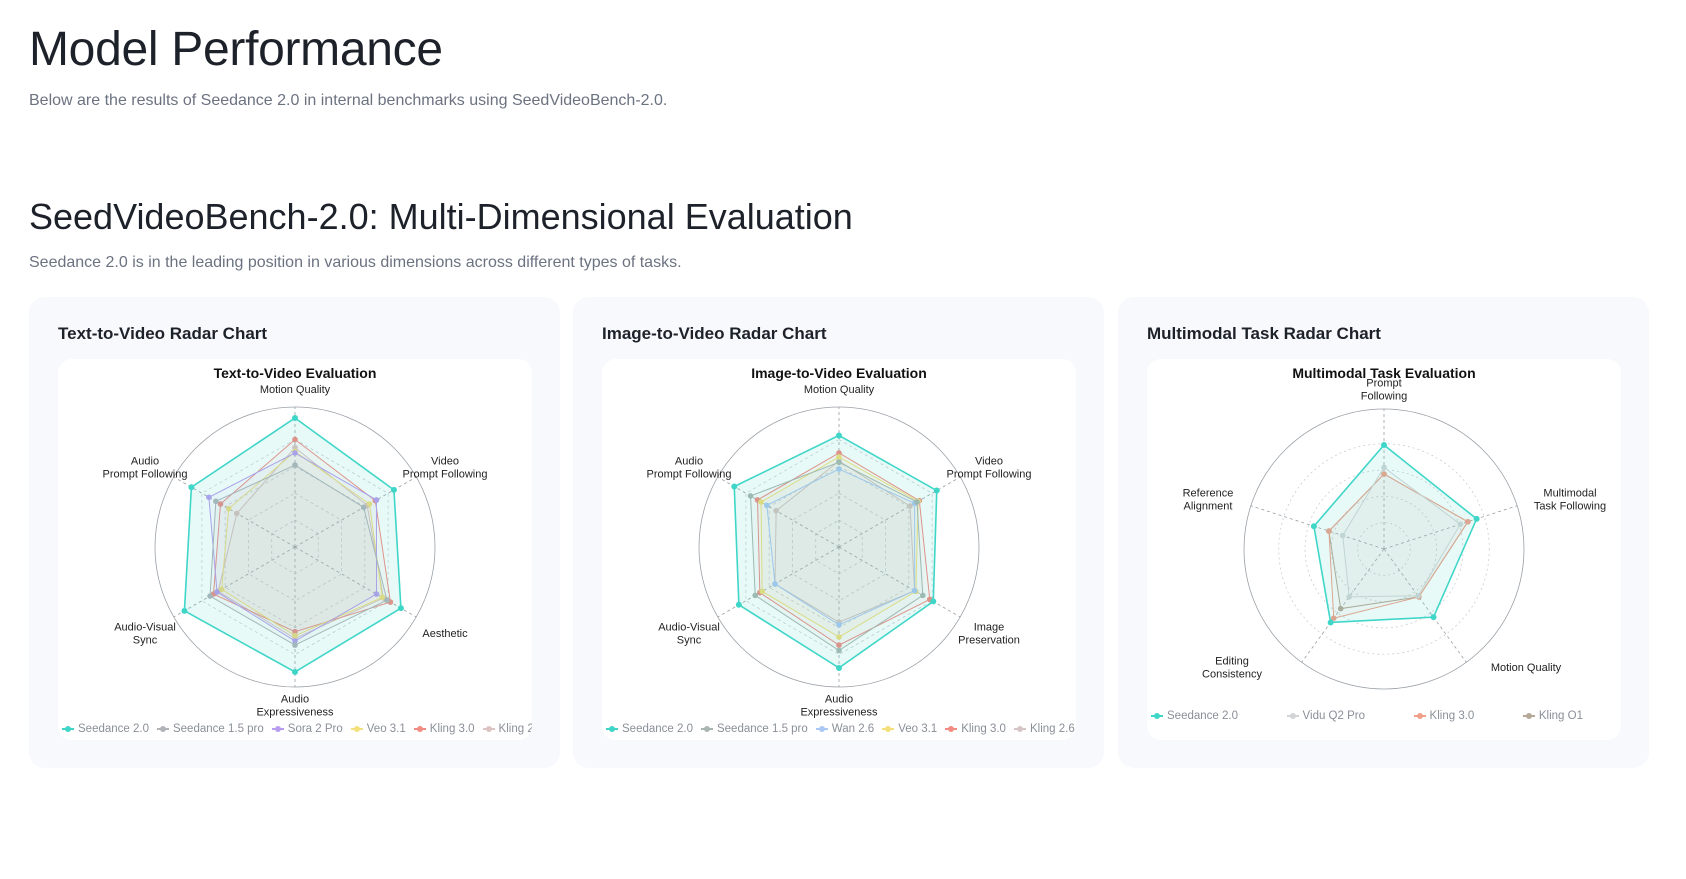 The width and height of the screenshot is (1686, 879). What do you see at coordinates (295, 373) in the screenshot?
I see `chart-title: Text-to-Video Evaluation` at bounding box center [295, 373].